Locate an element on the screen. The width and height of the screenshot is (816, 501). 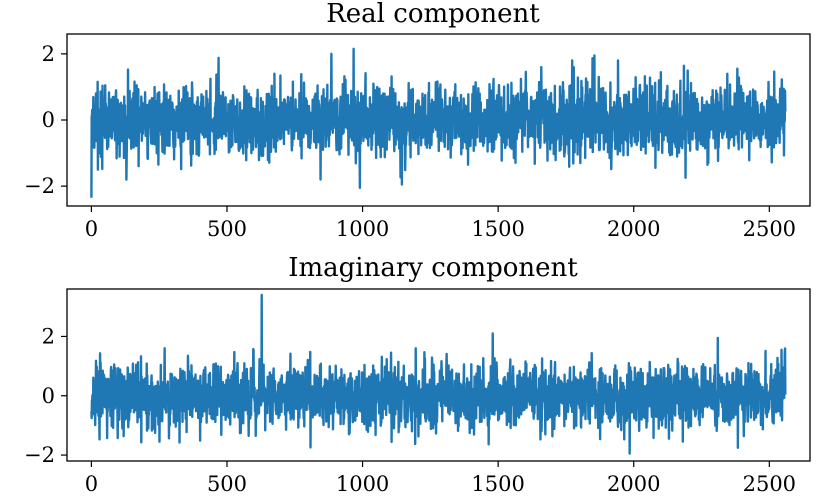
imaginary-x-tick-label: 1500 is located at coordinates (497, 484).